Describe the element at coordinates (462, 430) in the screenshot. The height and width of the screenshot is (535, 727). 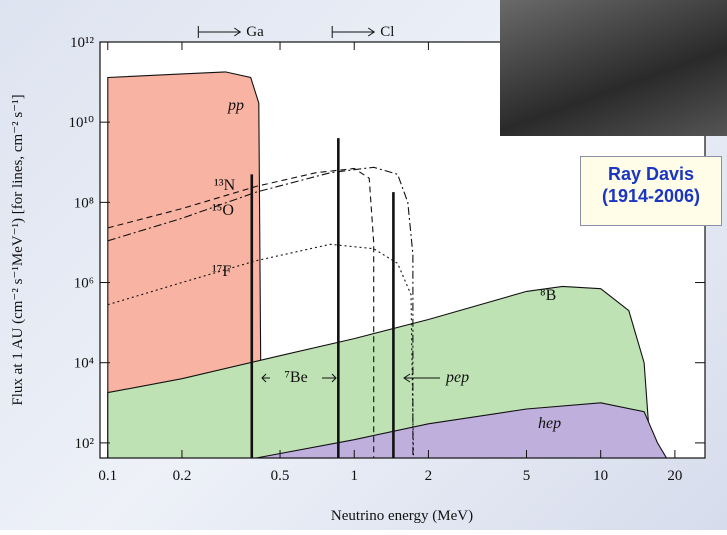
I see `area` at that location.